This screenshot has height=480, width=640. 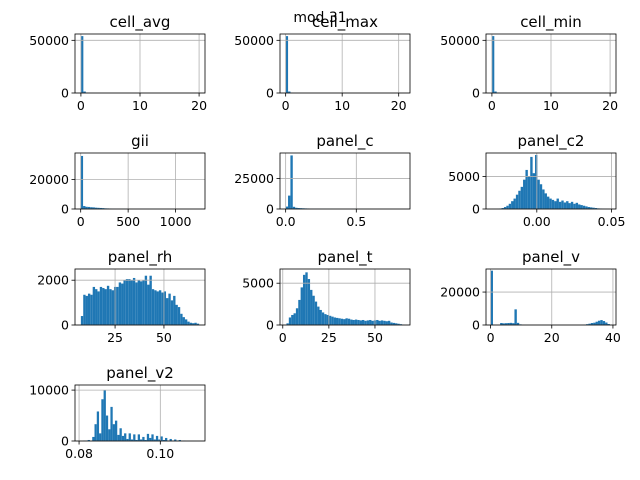 I want to click on subplot-panel-v: panel_v 0 20 40 0 20000, so click(x=530, y=296).